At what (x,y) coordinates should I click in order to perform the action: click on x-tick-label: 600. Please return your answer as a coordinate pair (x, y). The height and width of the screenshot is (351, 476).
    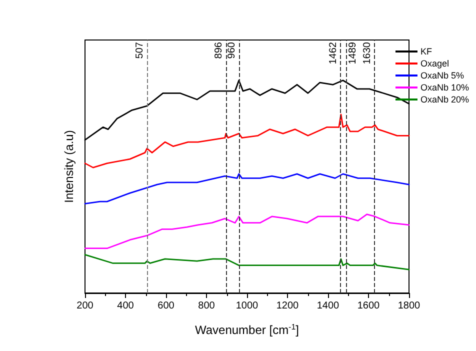
    Looking at the image, I should click on (166, 306).